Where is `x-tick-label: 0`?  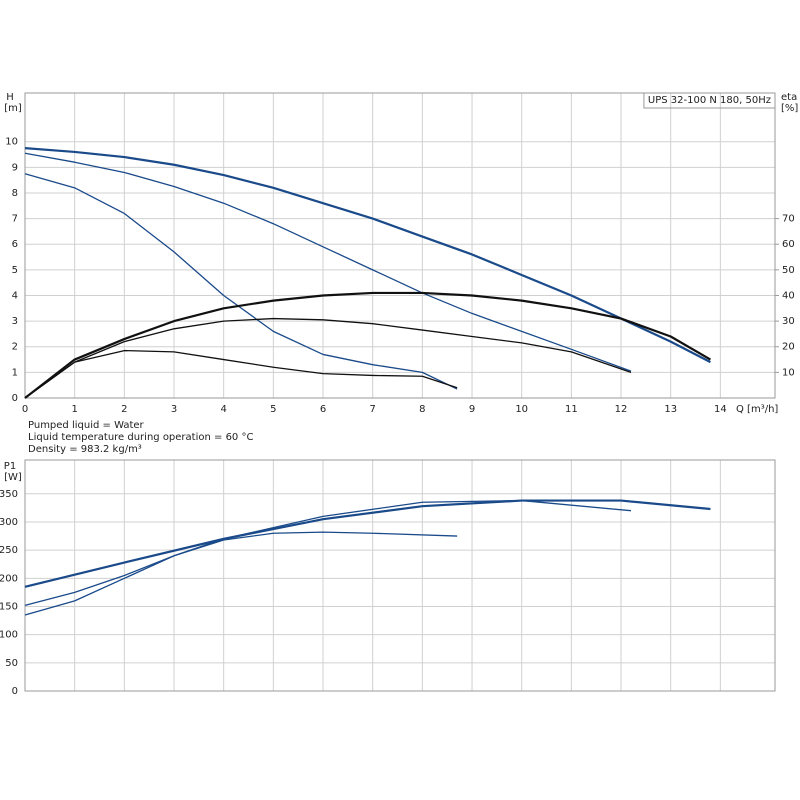 x-tick-label: 0 is located at coordinates (25, 409).